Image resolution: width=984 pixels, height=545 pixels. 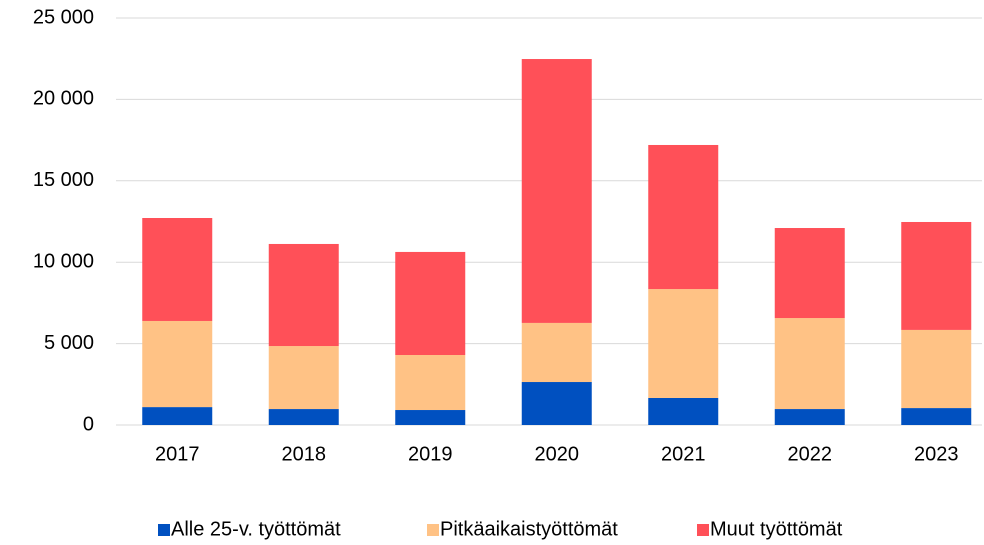 I want to click on x-tick-label: 2019, so click(x=430, y=454).